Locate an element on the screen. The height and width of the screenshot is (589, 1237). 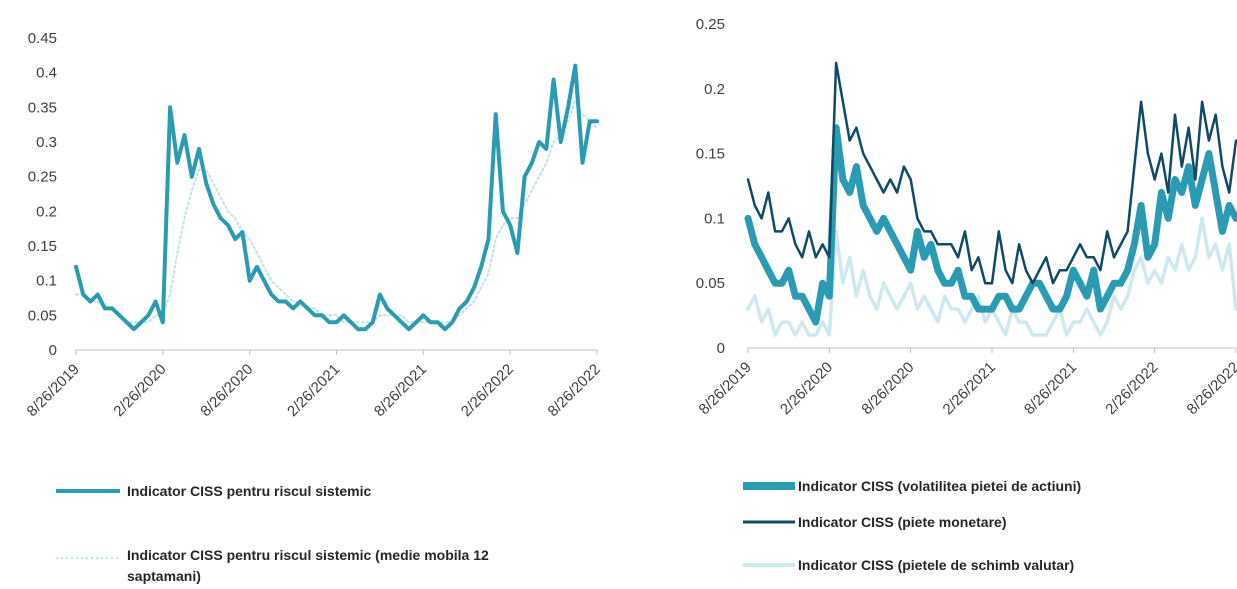
y-tick-label: 0.45 is located at coordinates (42, 38).